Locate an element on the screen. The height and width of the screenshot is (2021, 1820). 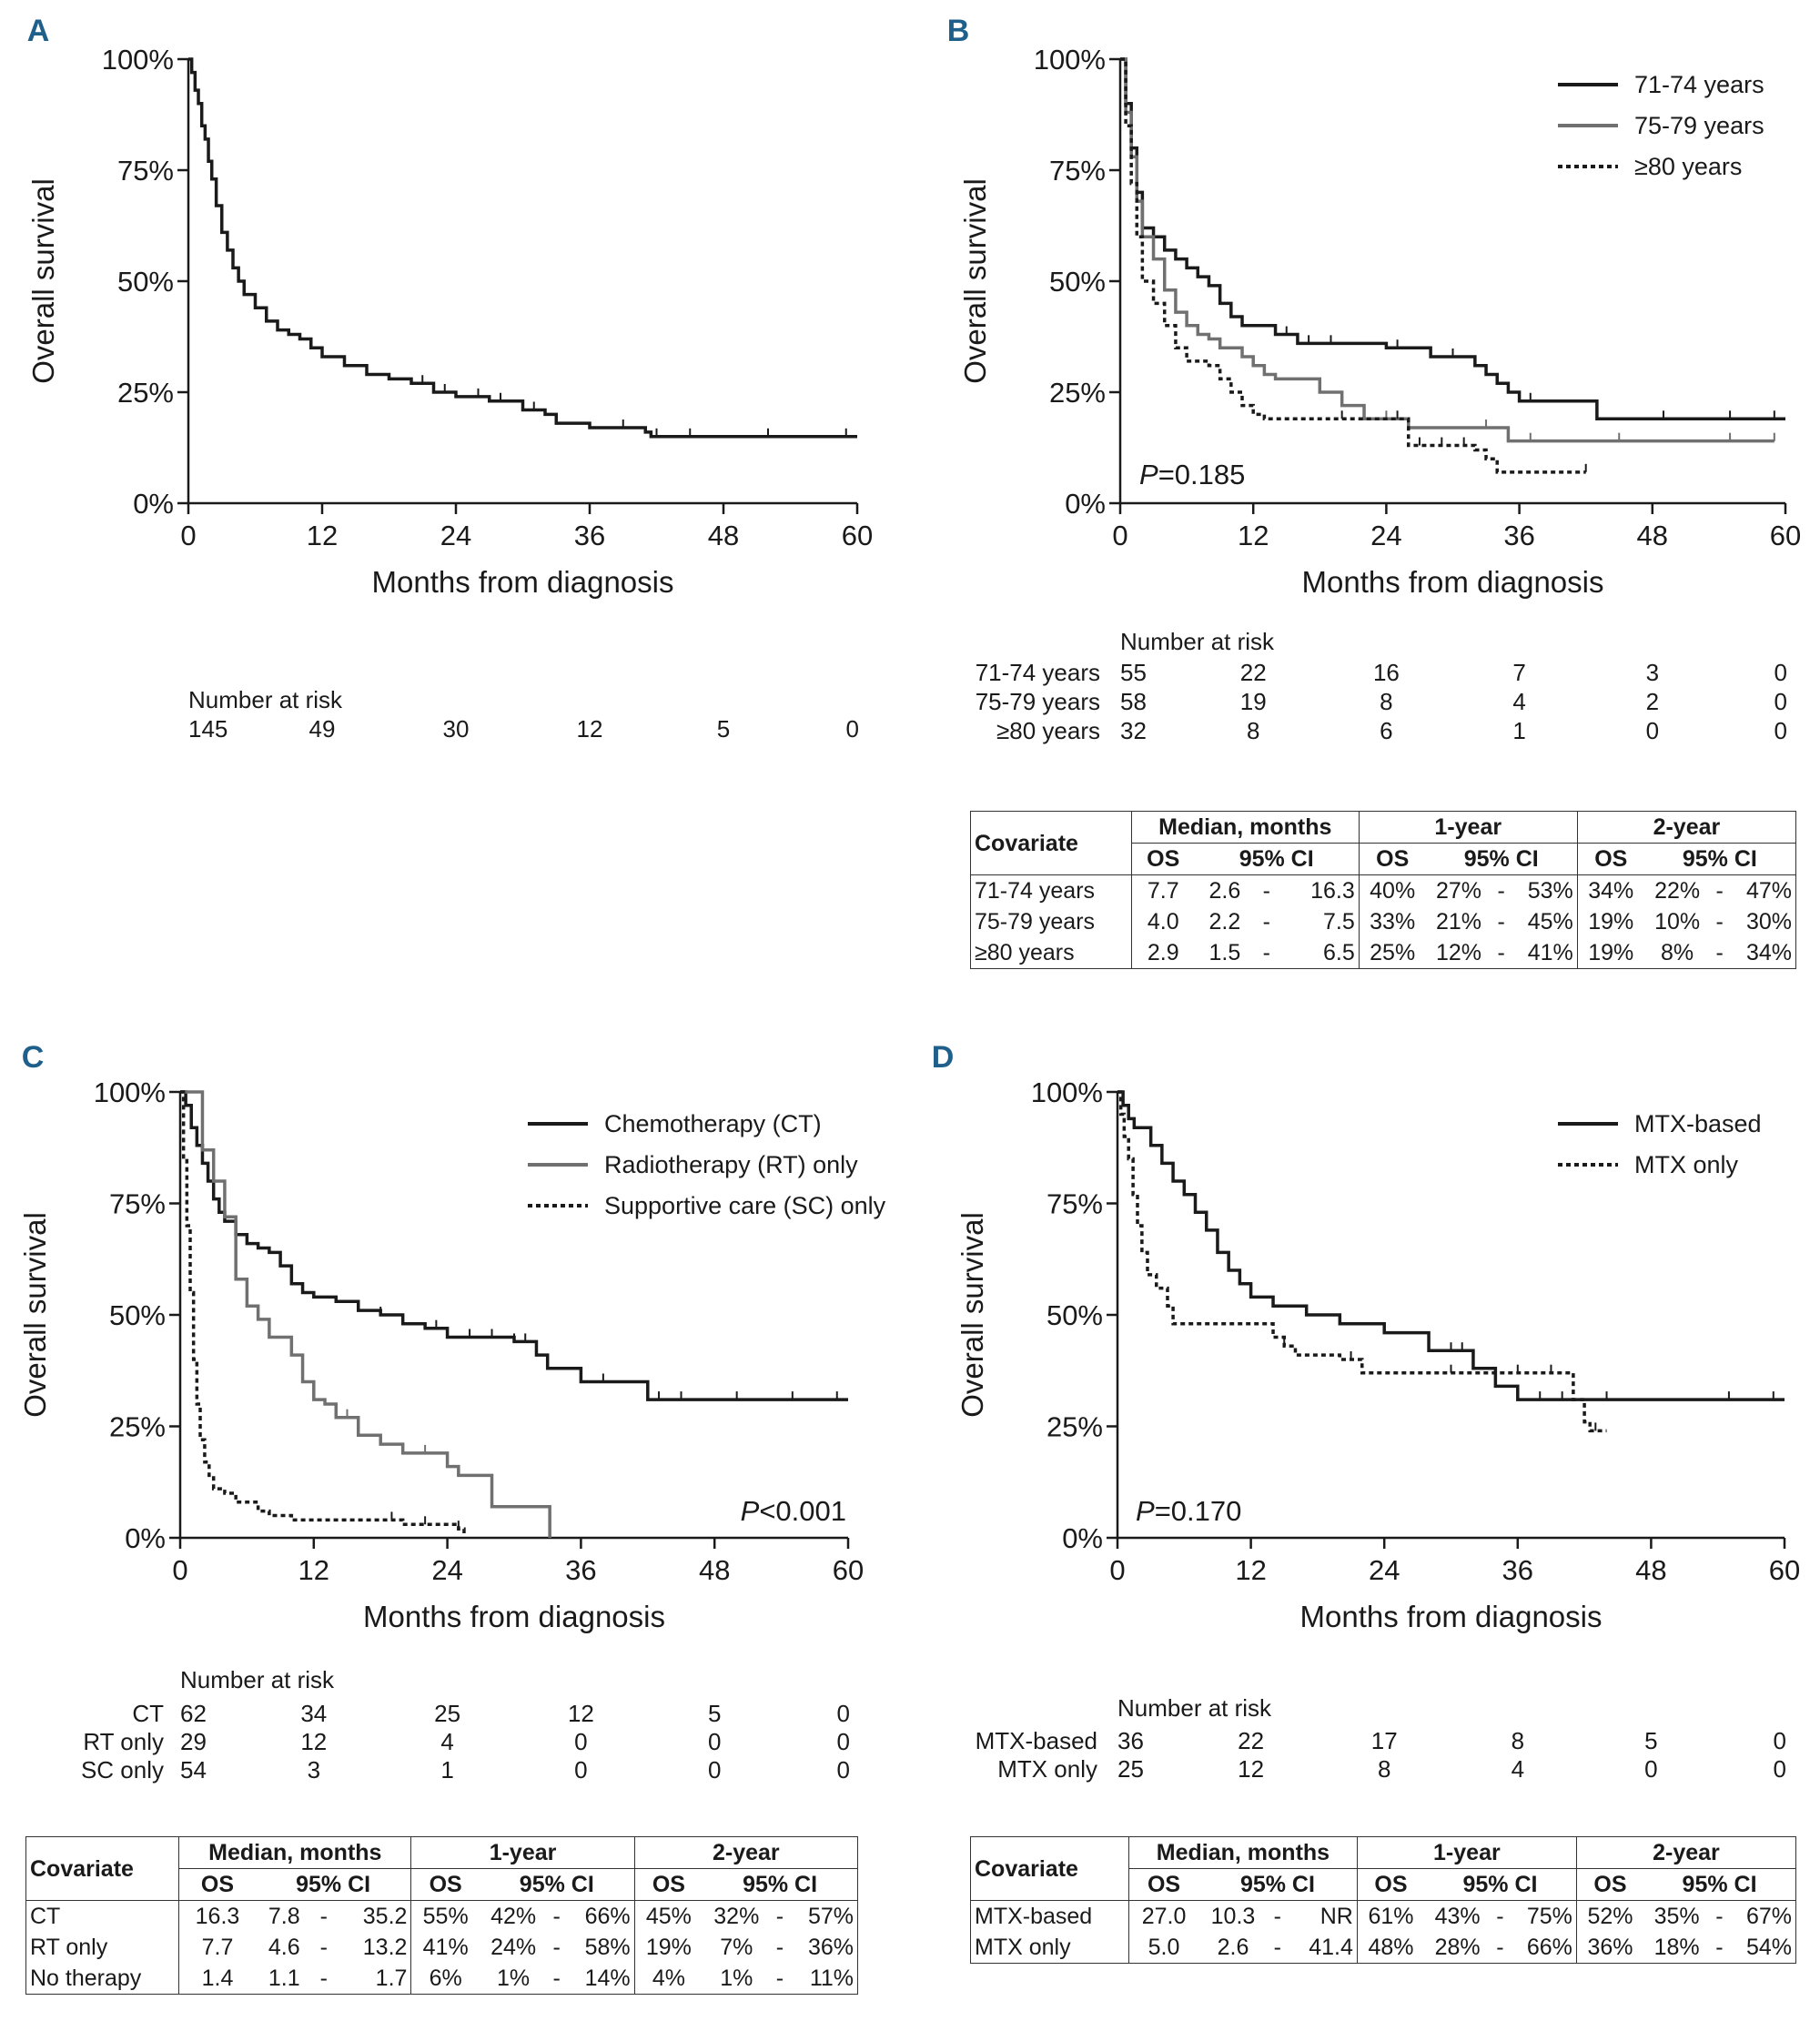
table-cell: 71-74 years is located at coordinates (1051, 890).